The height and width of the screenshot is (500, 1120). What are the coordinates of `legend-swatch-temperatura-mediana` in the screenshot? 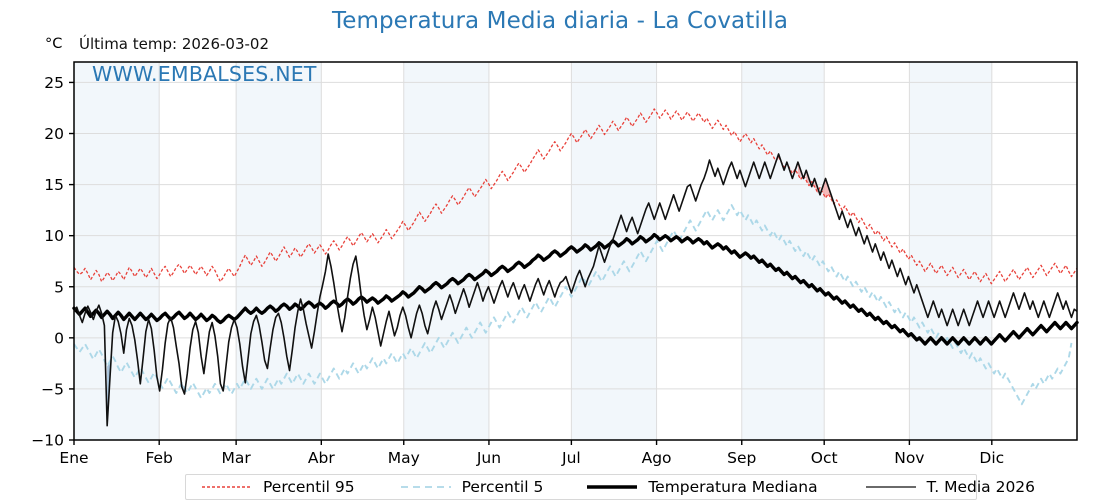 It's located at (612, 487).